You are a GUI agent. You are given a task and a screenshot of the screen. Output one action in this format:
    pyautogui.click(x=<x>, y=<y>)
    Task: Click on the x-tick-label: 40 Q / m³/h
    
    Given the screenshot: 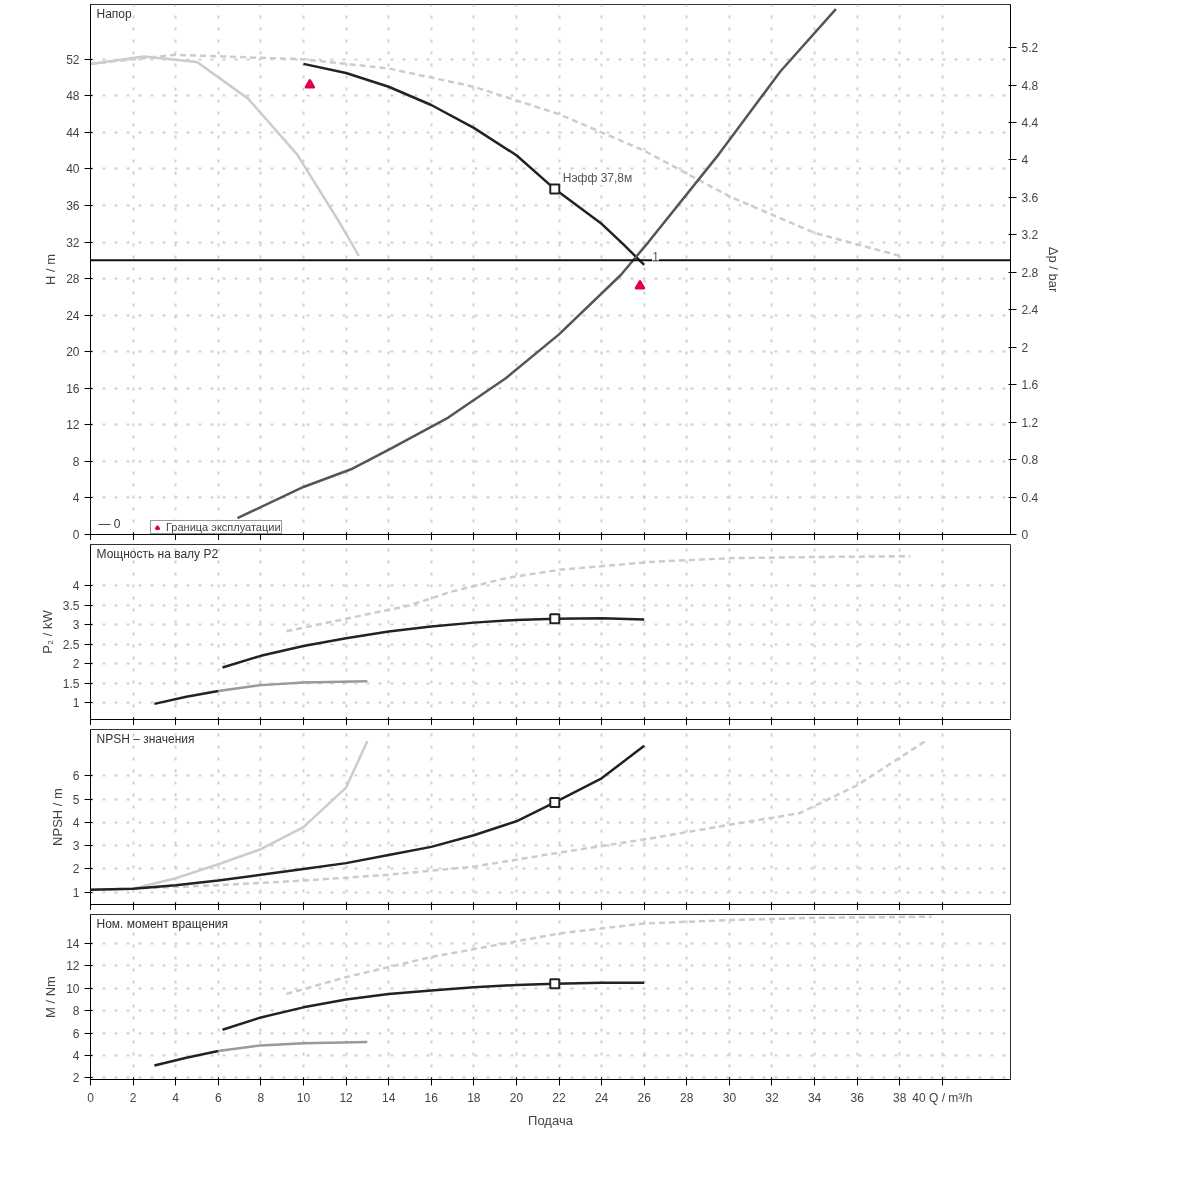 What is the action you would take?
    pyautogui.click(x=942, y=1097)
    